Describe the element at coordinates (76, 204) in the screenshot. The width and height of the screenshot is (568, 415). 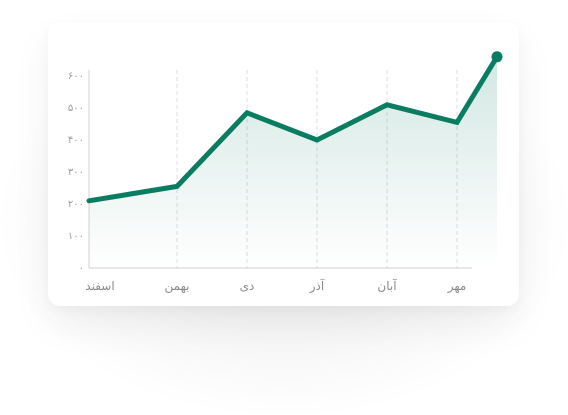
I see `y-tick-label: ۲۰۰` at that location.